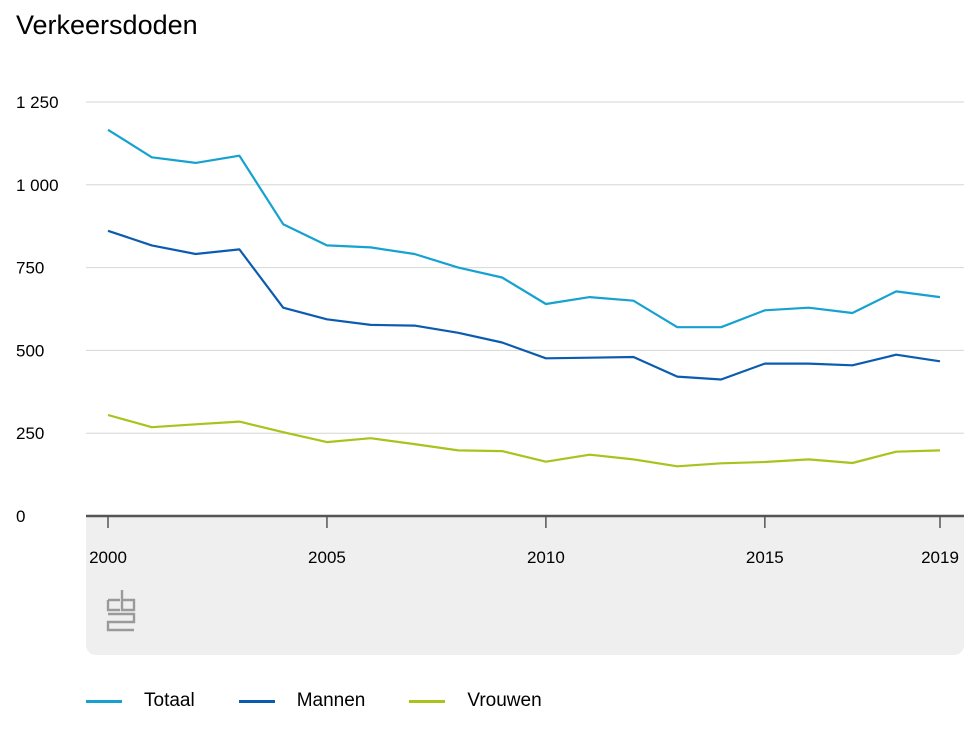  Describe the element at coordinates (30, 350) in the screenshot. I see `y-tick-label: 500` at that location.